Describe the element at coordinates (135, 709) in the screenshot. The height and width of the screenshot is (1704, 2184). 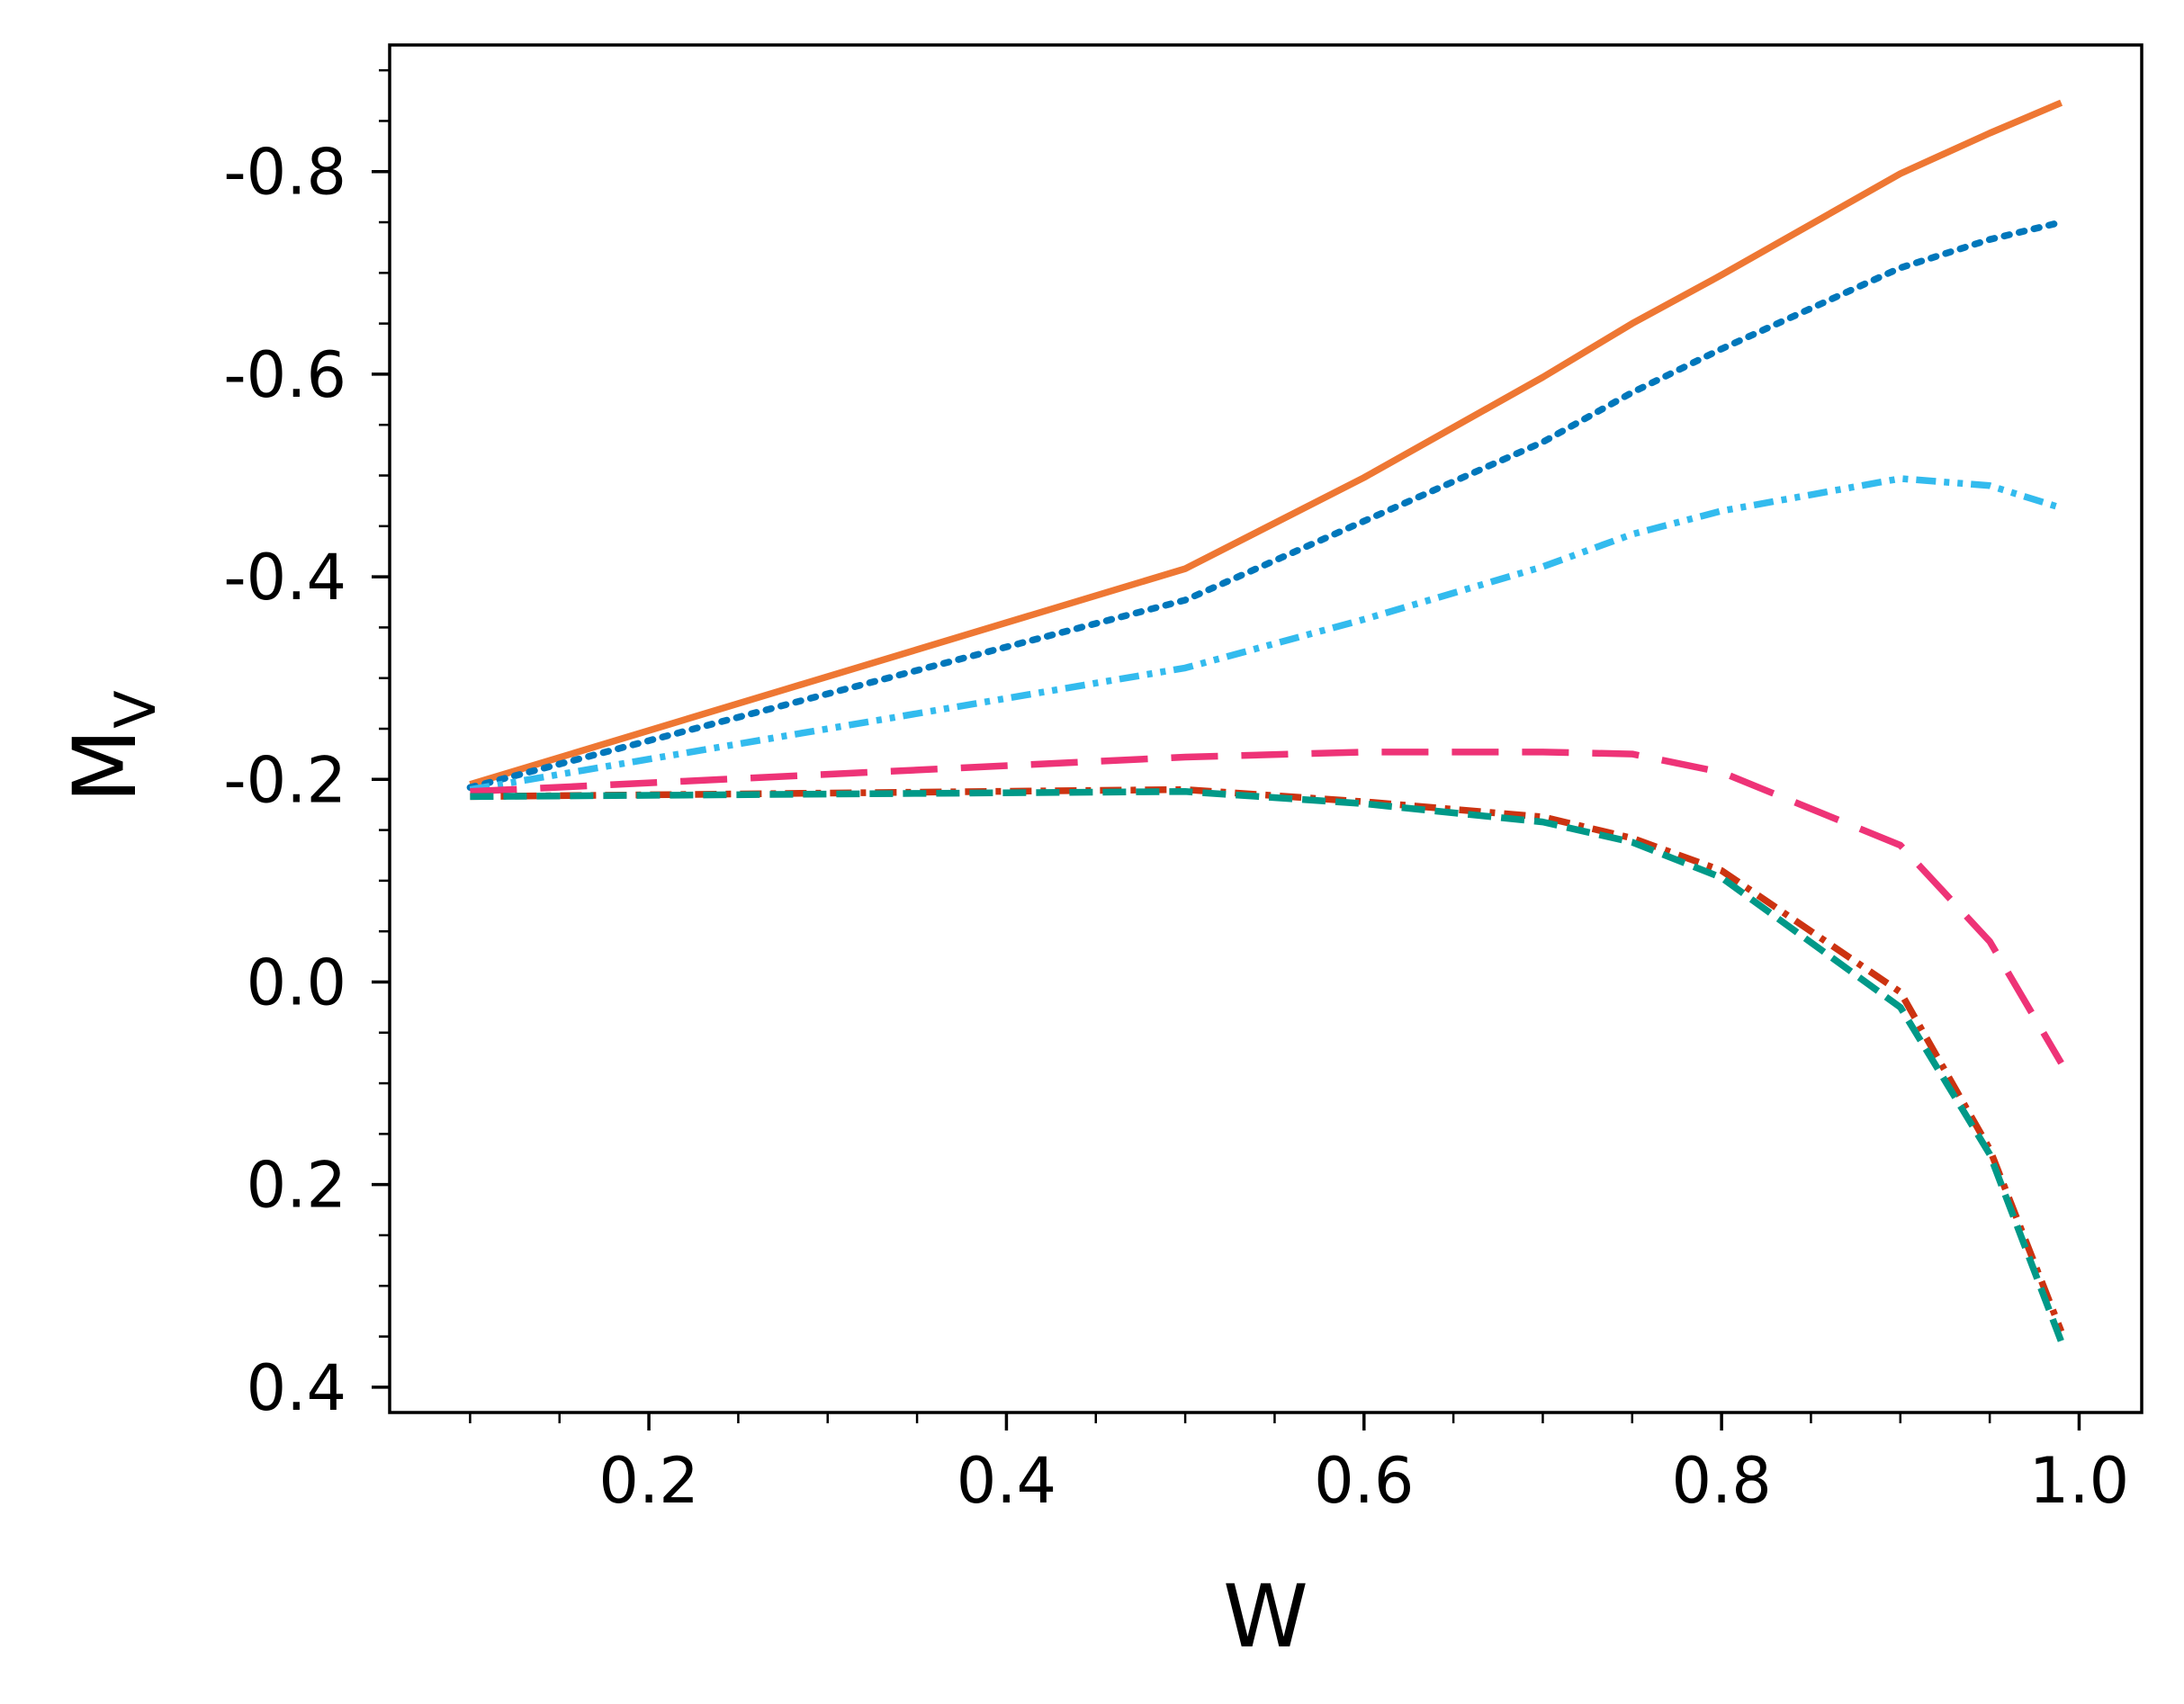
I see `y-axis-label-subscript: V` at that location.